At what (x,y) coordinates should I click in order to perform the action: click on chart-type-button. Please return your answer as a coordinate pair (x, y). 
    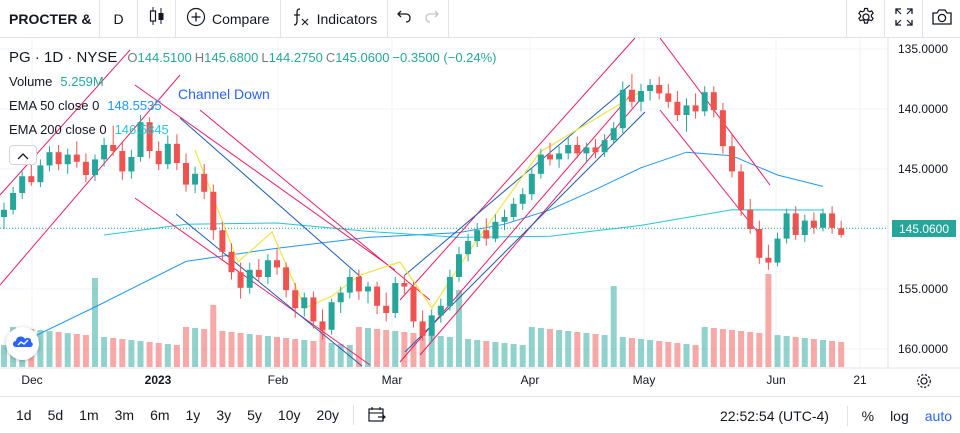
    Looking at the image, I should click on (157, 19).